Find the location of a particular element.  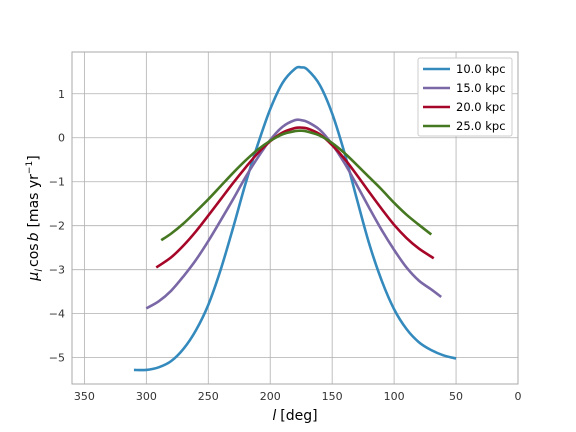

legend-label-2: 15.0 kpc is located at coordinates (481, 88).